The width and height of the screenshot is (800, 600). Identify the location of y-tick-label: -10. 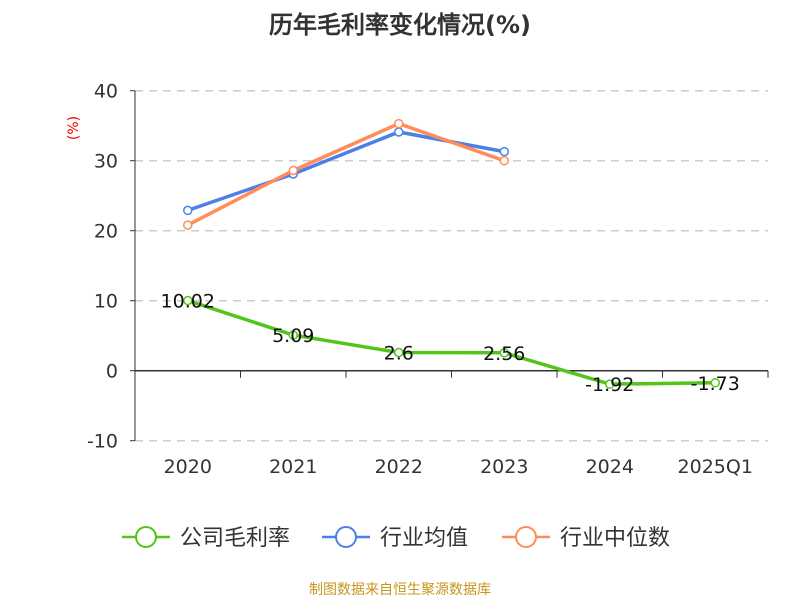
(102, 442).